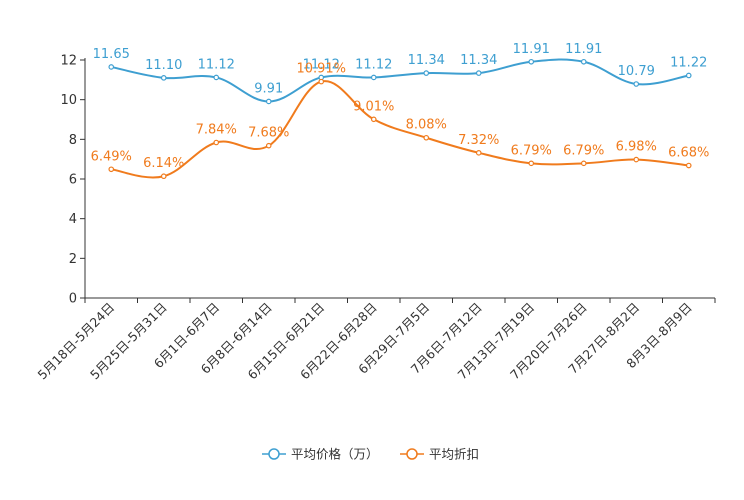  Describe the element at coordinates (454, 454) in the screenshot. I see `legend-label-2: 平均折扣` at that location.